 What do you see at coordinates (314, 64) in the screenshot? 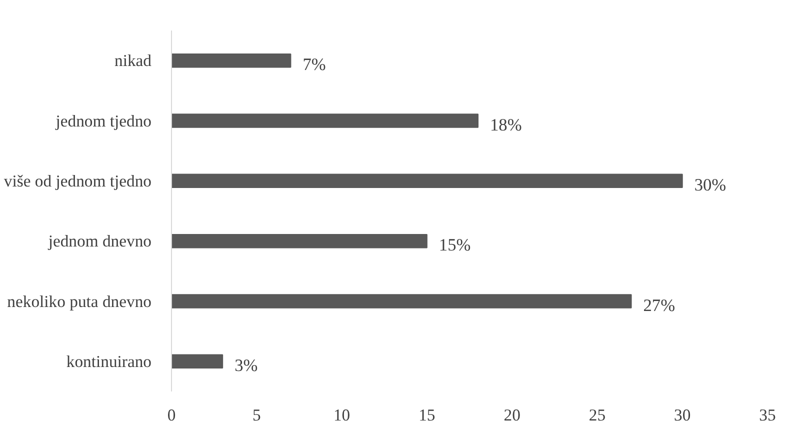
I see `data-label: 7%` at bounding box center [314, 64].